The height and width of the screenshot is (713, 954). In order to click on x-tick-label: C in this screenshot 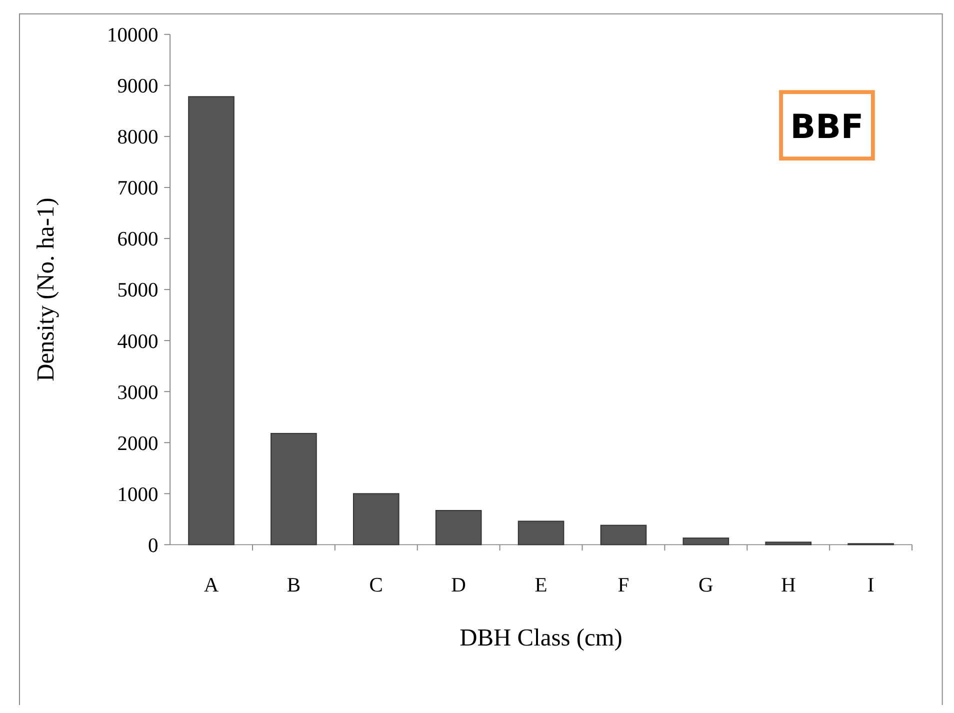, I will do `click(376, 585)`.